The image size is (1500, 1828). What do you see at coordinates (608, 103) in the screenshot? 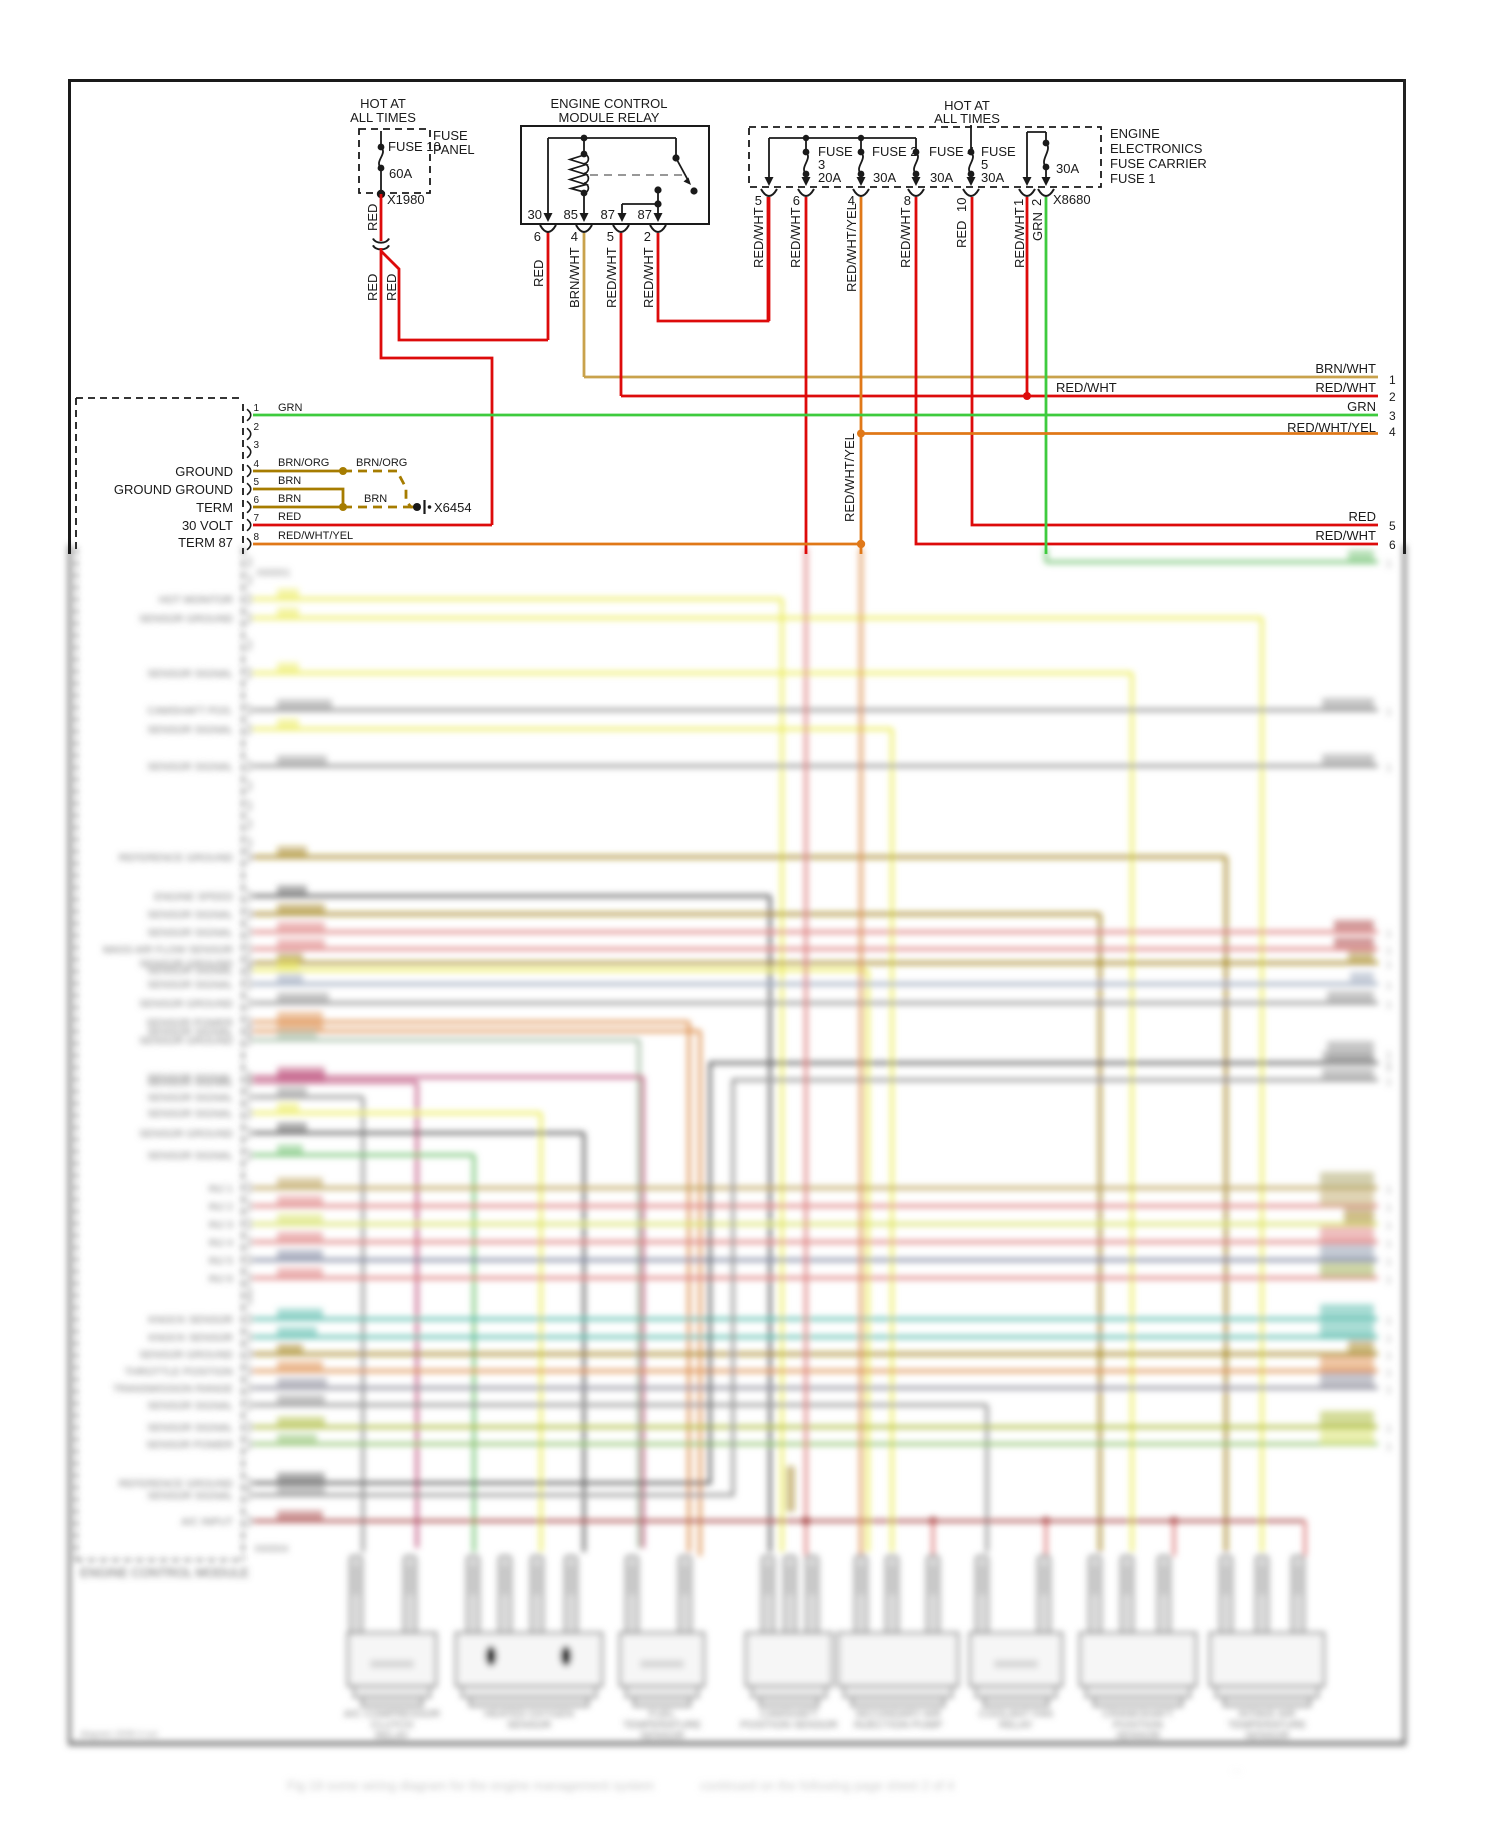
I see `svg-text: ENGINE CONTROL` at bounding box center [608, 103].